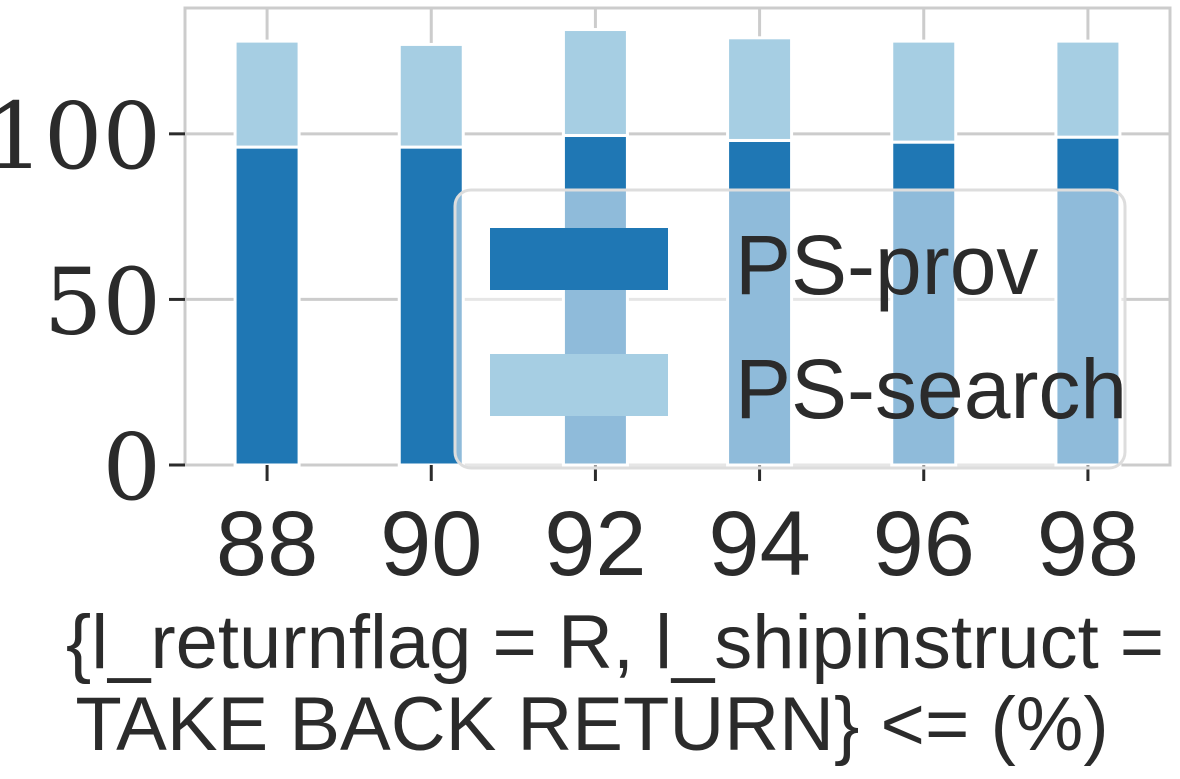 Image resolution: width=1180 pixels, height=779 pixels. I want to click on x-tick-label: 98, so click(1088, 544).